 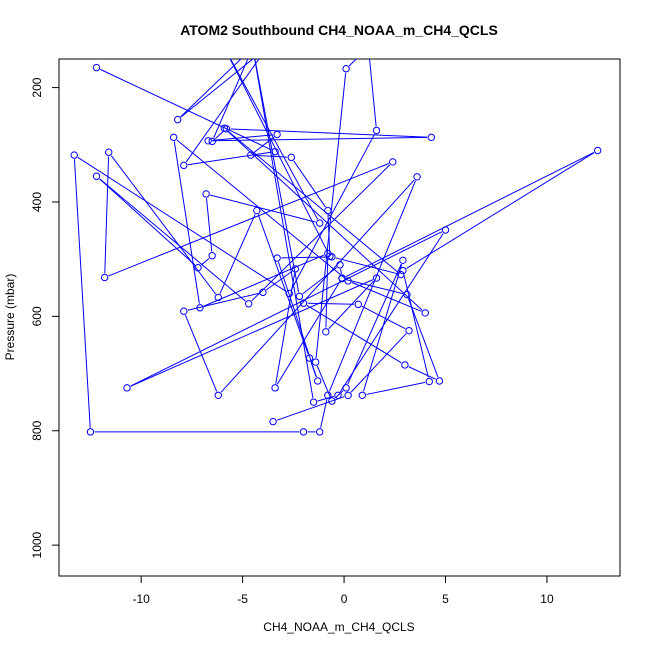 I want to click on y-axis: 200 400 600 800 1000, so click(x=45, y=317).